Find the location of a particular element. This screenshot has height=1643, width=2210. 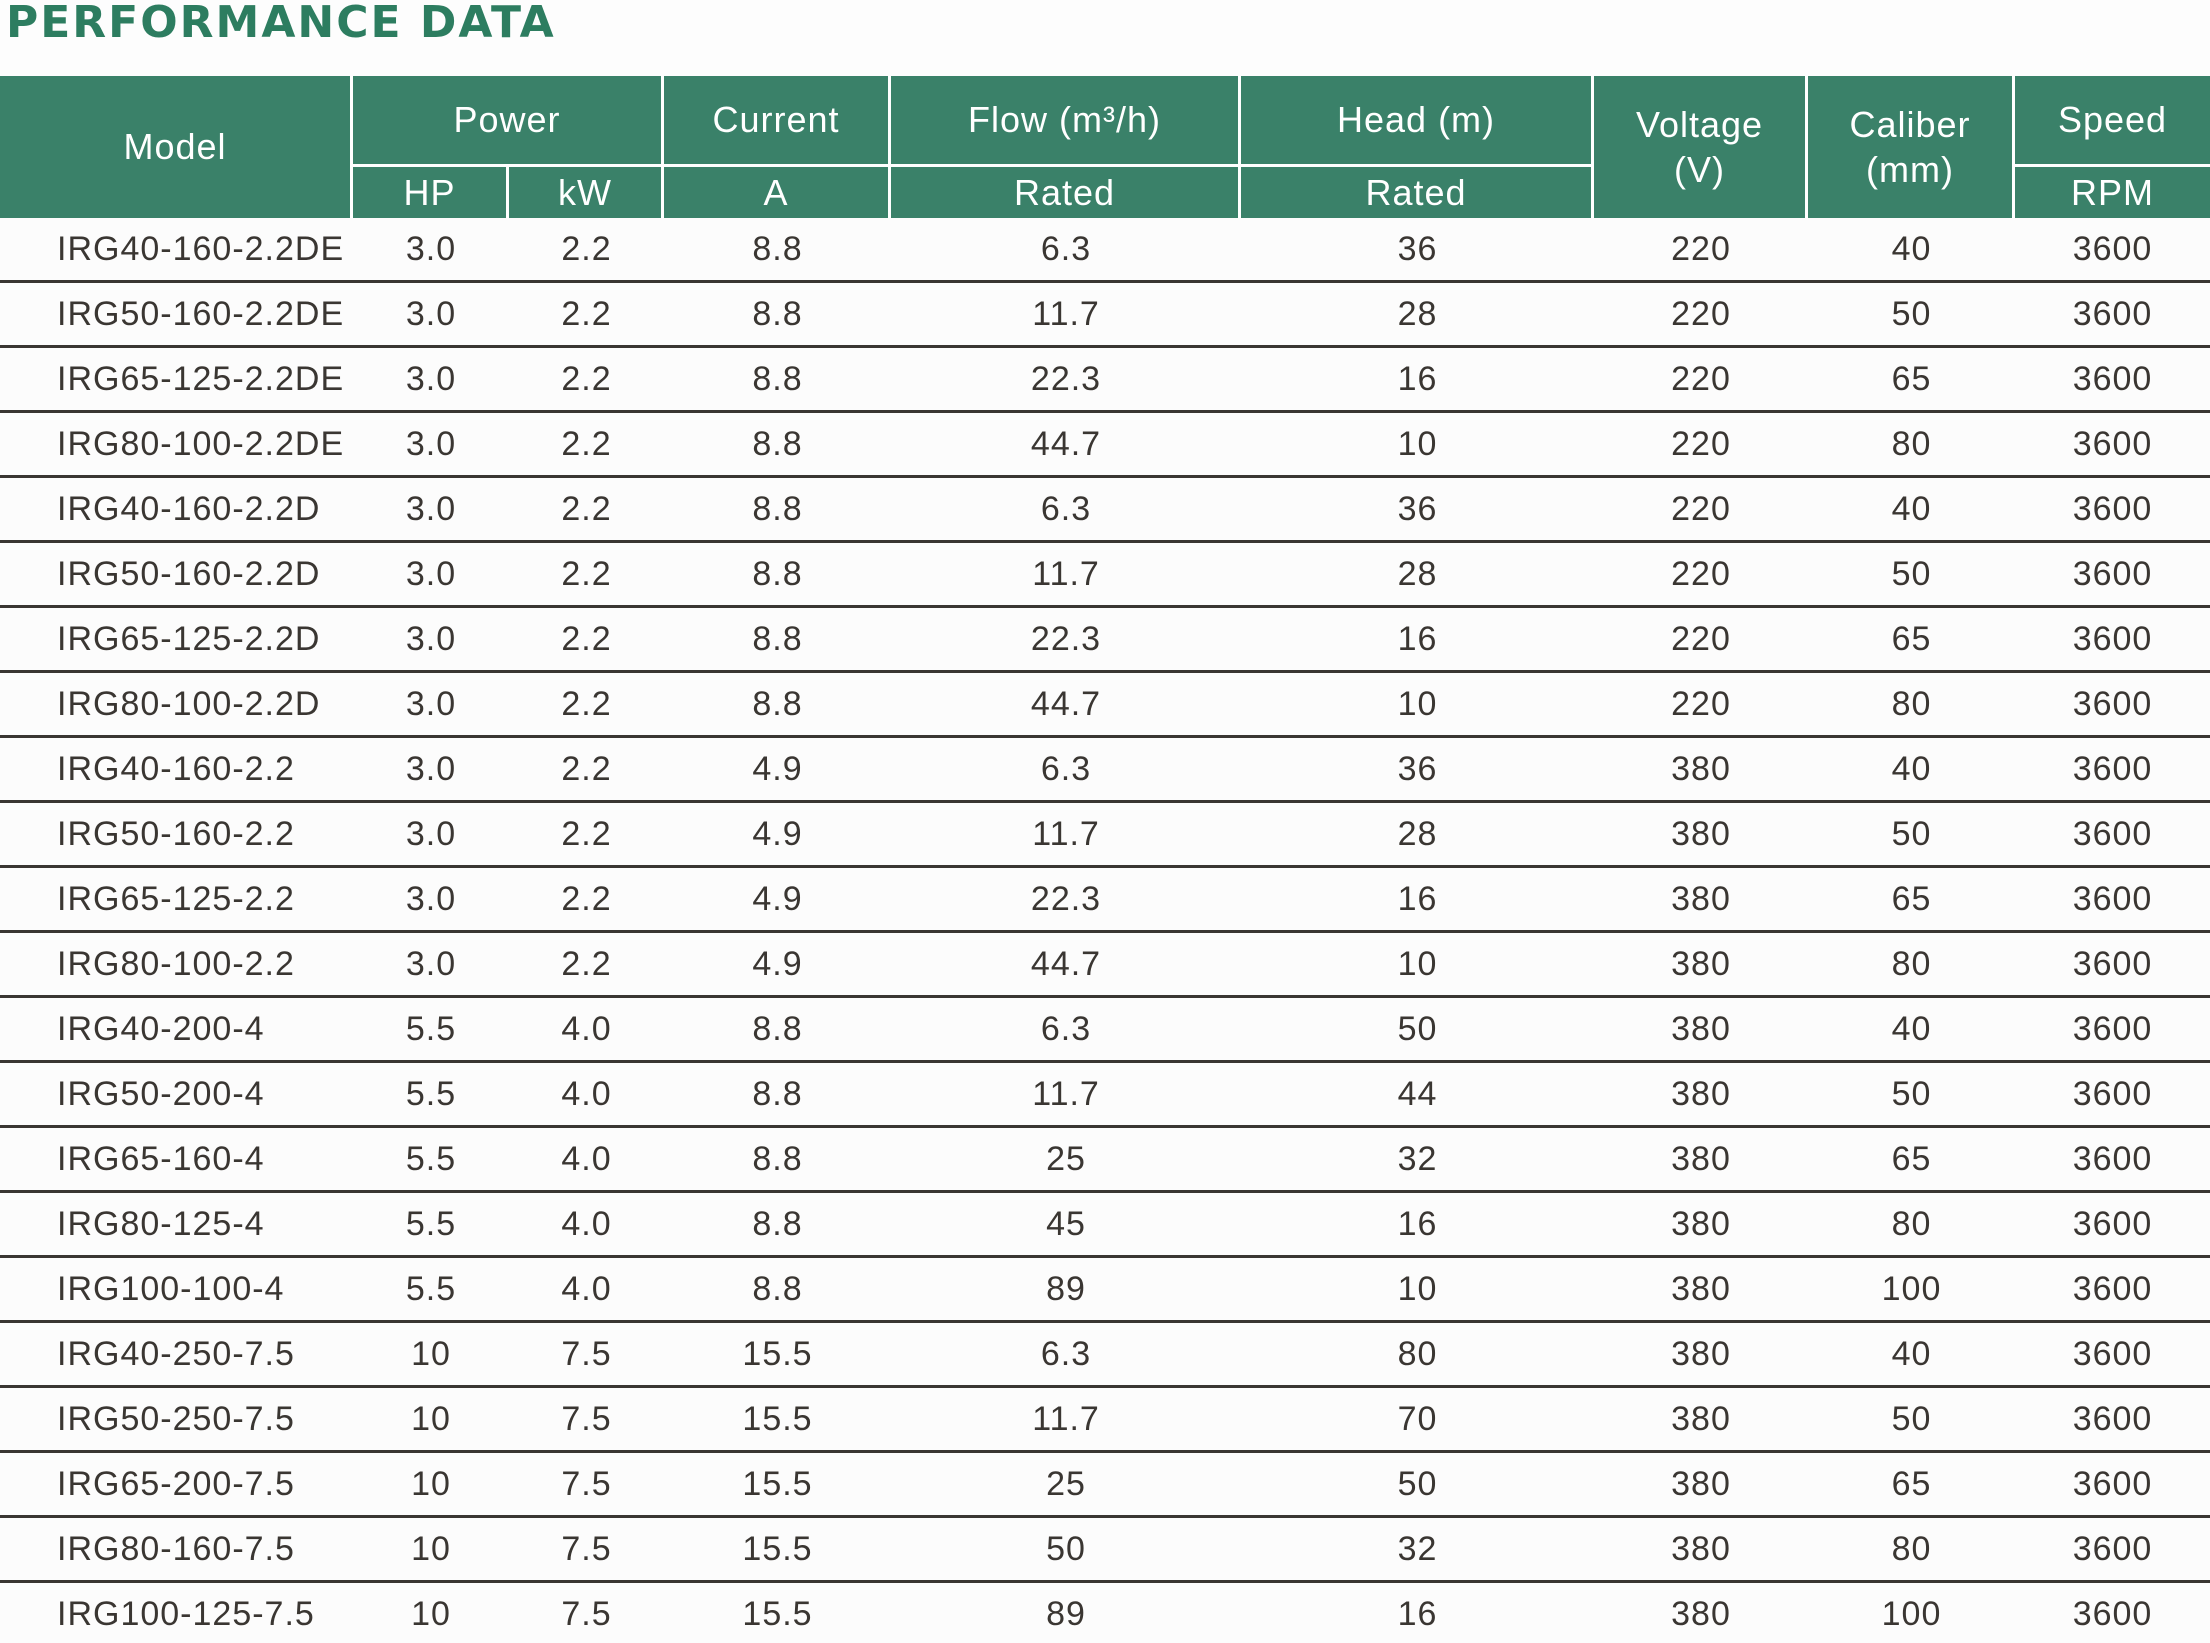

cell-power-hp: 10 is located at coordinates (431, 1550).